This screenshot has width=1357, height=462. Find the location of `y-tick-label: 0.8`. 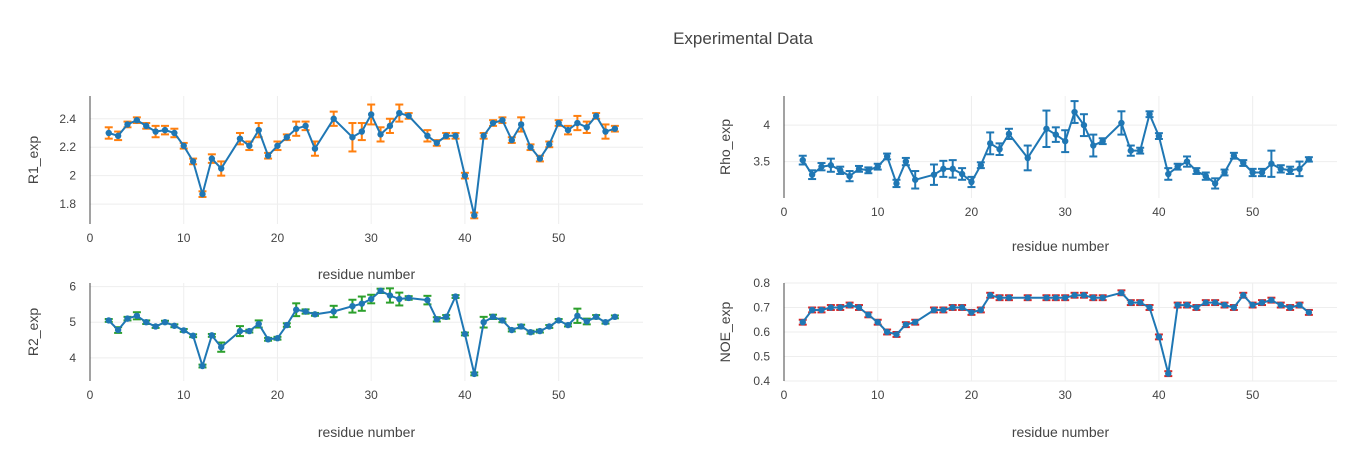

y-tick-label: 0.8 is located at coordinates (761, 283).